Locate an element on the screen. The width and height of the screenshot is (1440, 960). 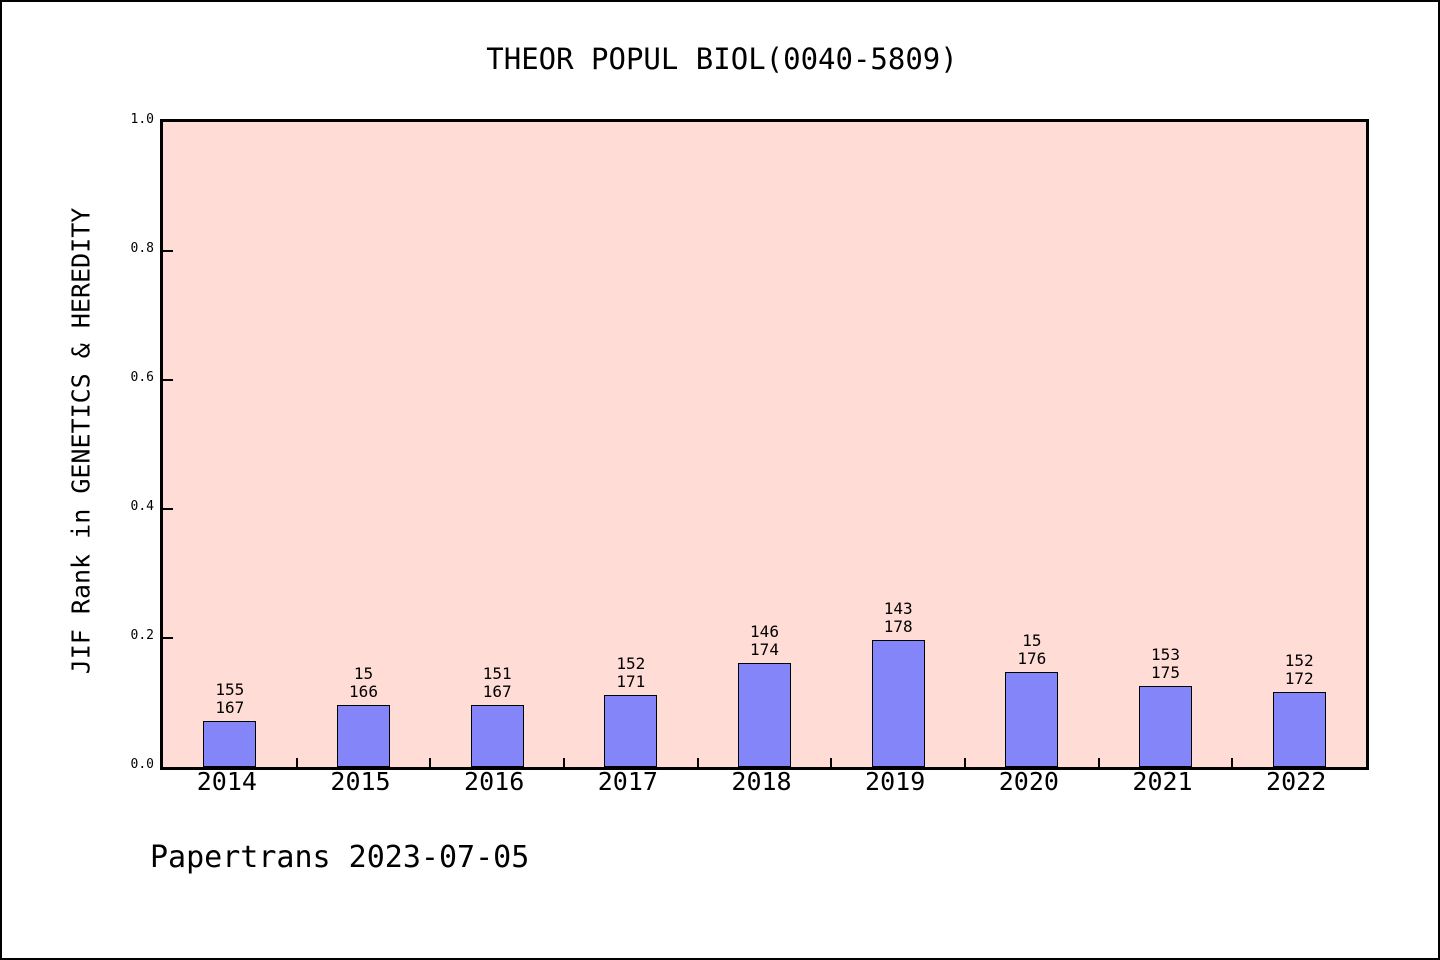
bar-value-label-2022: 152 172 is located at coordinates (1299, 670).